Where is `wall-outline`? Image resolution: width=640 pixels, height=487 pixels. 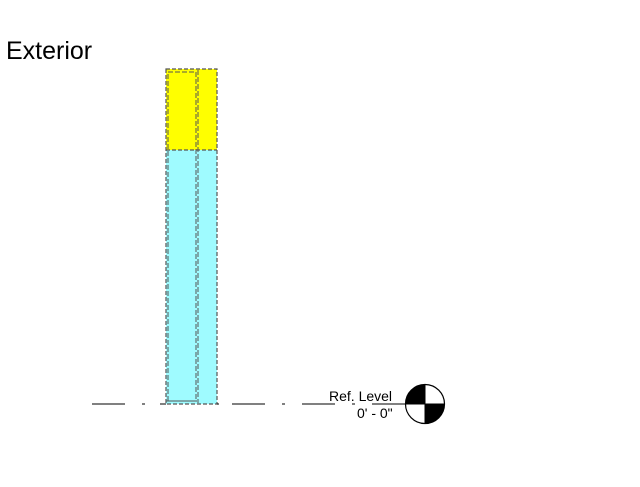 wall-outline is located at coordinates (191, 236).